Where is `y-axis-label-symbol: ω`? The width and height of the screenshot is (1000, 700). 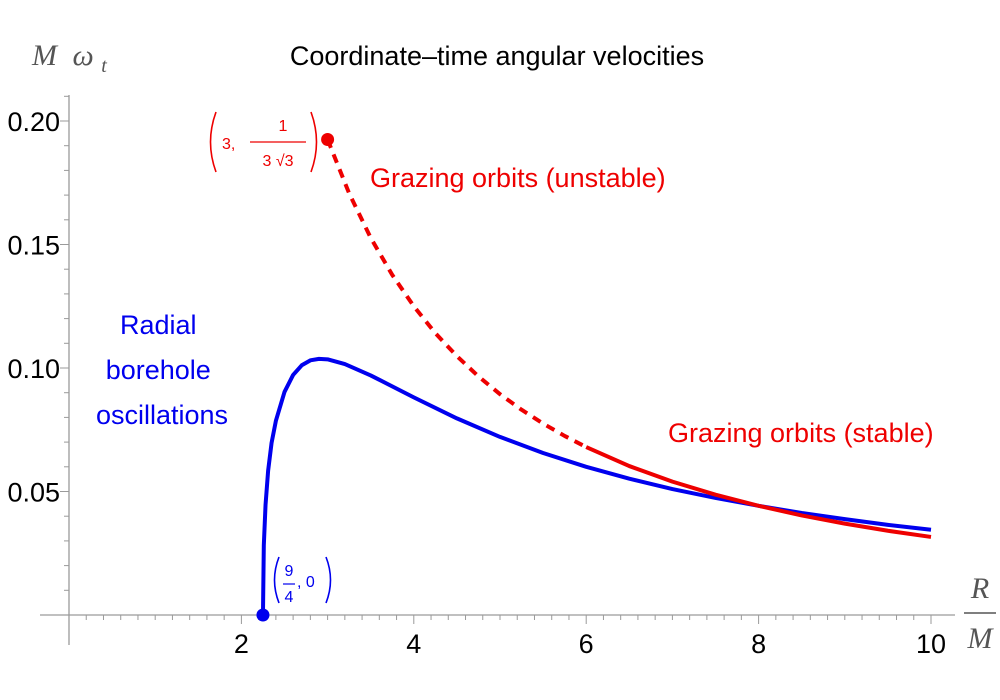
y-axis-label-symbol: ω is located at coordinates (83, 55).